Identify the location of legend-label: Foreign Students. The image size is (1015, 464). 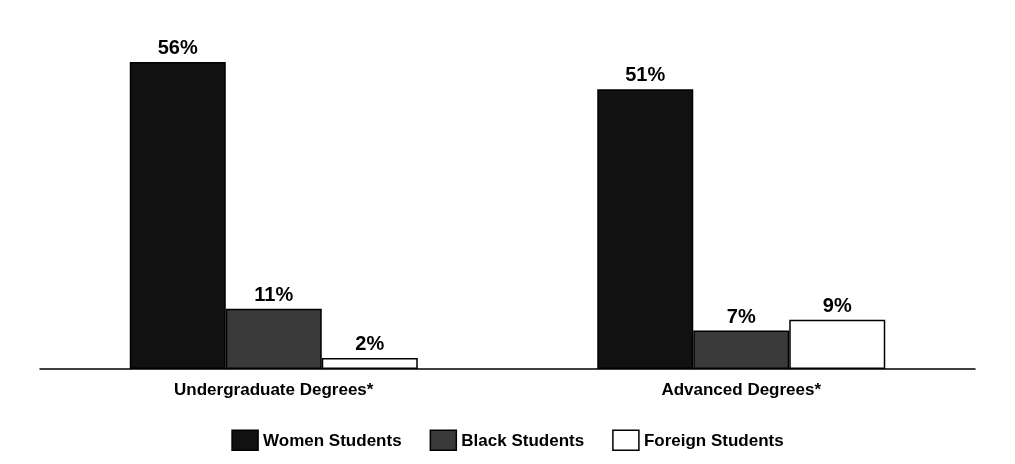
(713, 440).